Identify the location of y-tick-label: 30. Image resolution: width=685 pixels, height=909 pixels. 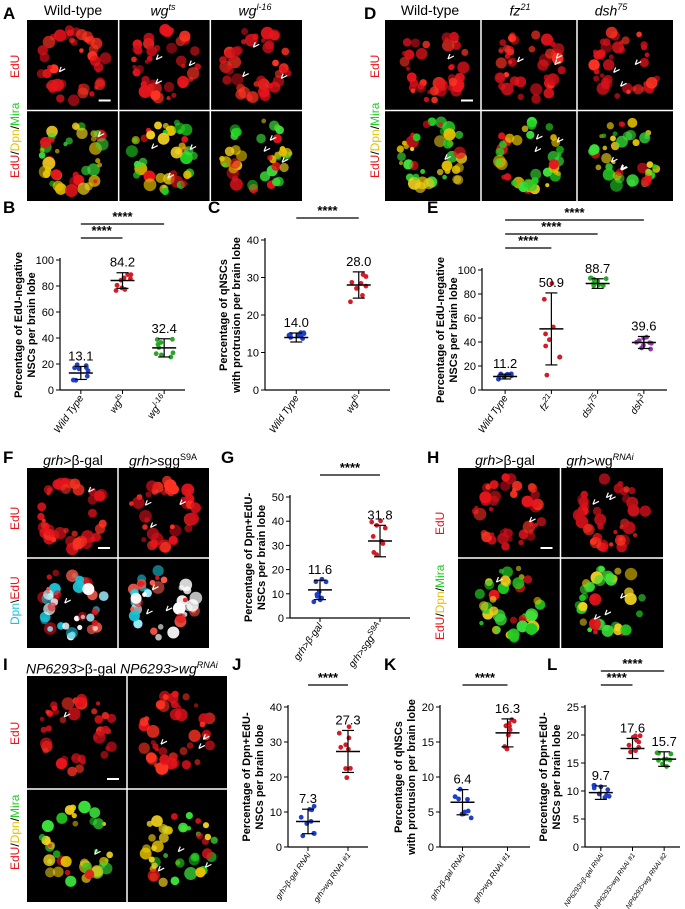
(278, 546).